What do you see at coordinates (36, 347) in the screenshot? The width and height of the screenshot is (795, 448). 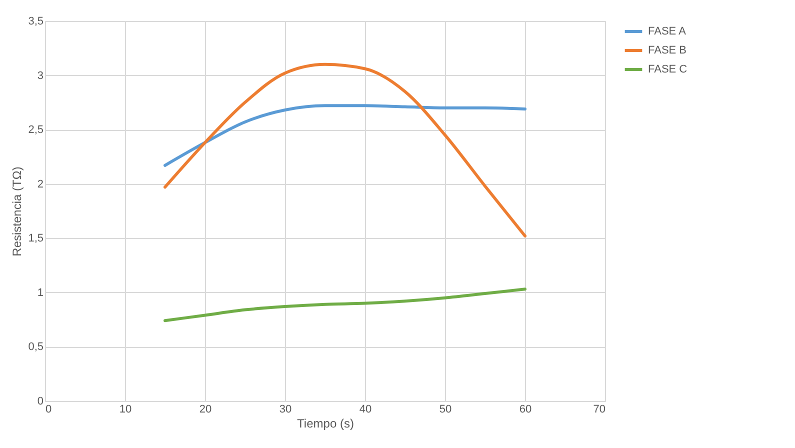 I see `y-tick-label: 0,5` at bounding box center [36, 347].